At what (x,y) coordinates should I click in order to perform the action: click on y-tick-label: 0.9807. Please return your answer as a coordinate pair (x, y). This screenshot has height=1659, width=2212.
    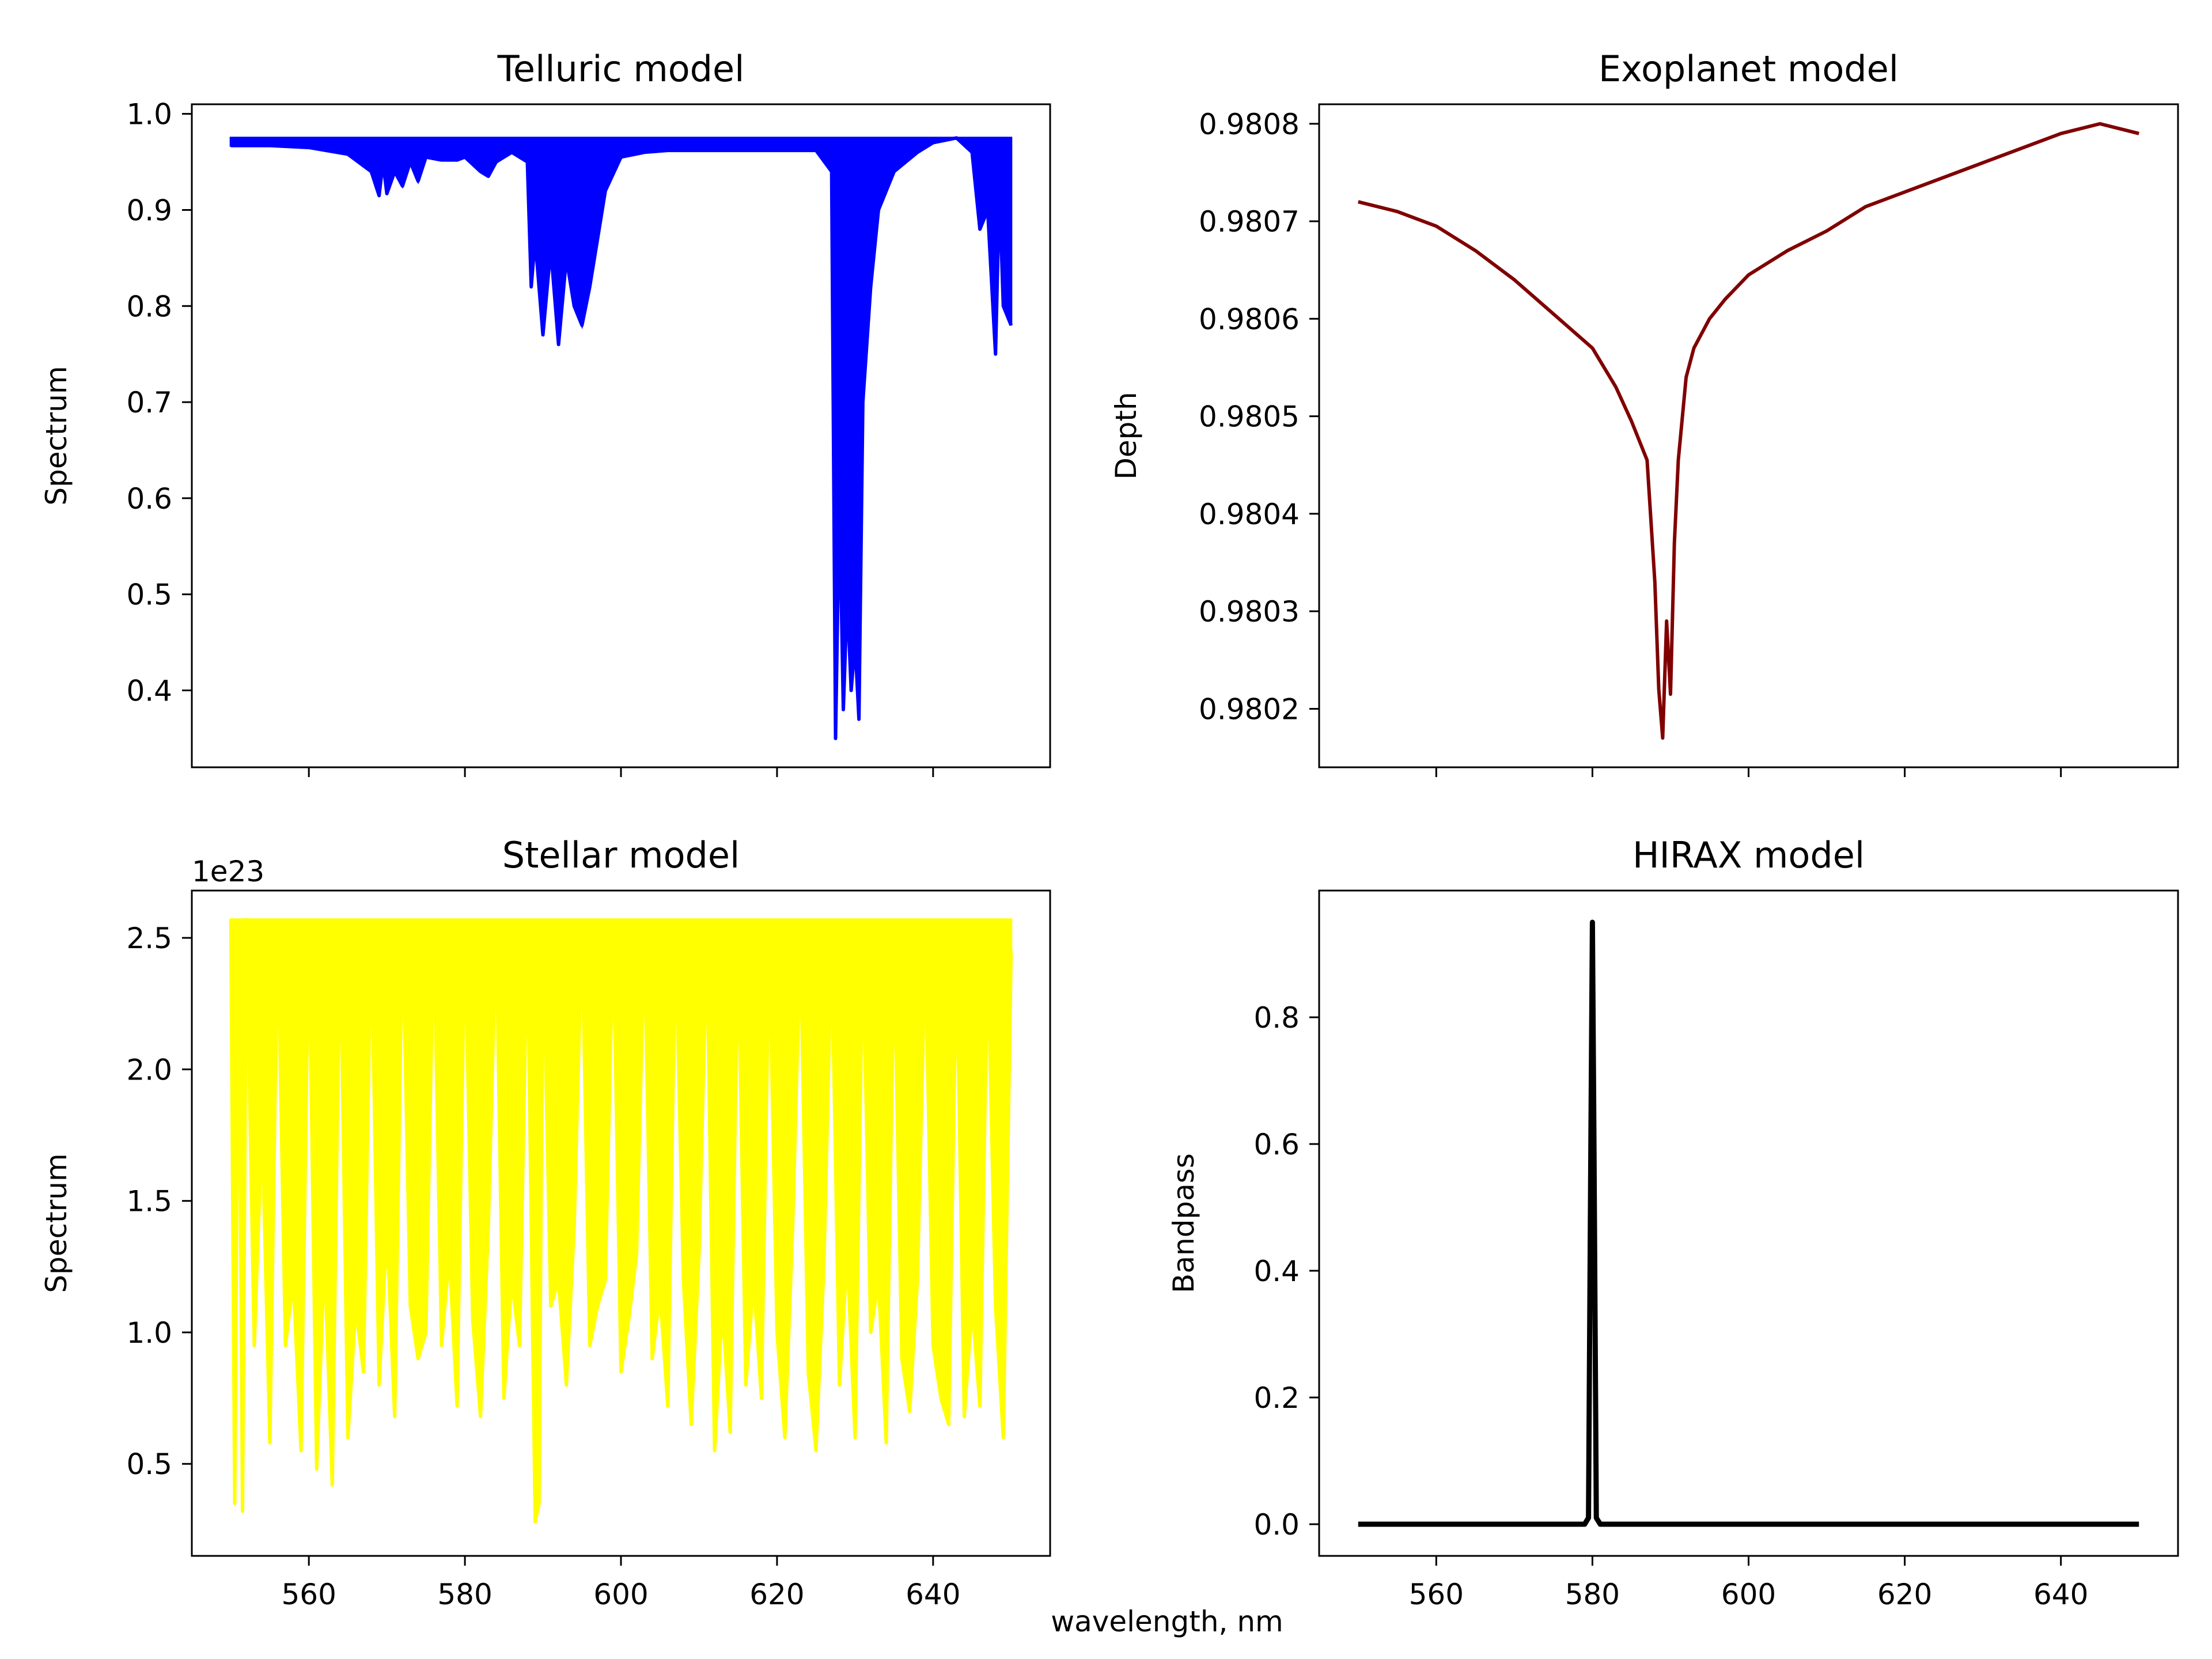
    Looking at the image, I should click on (1249, 221).